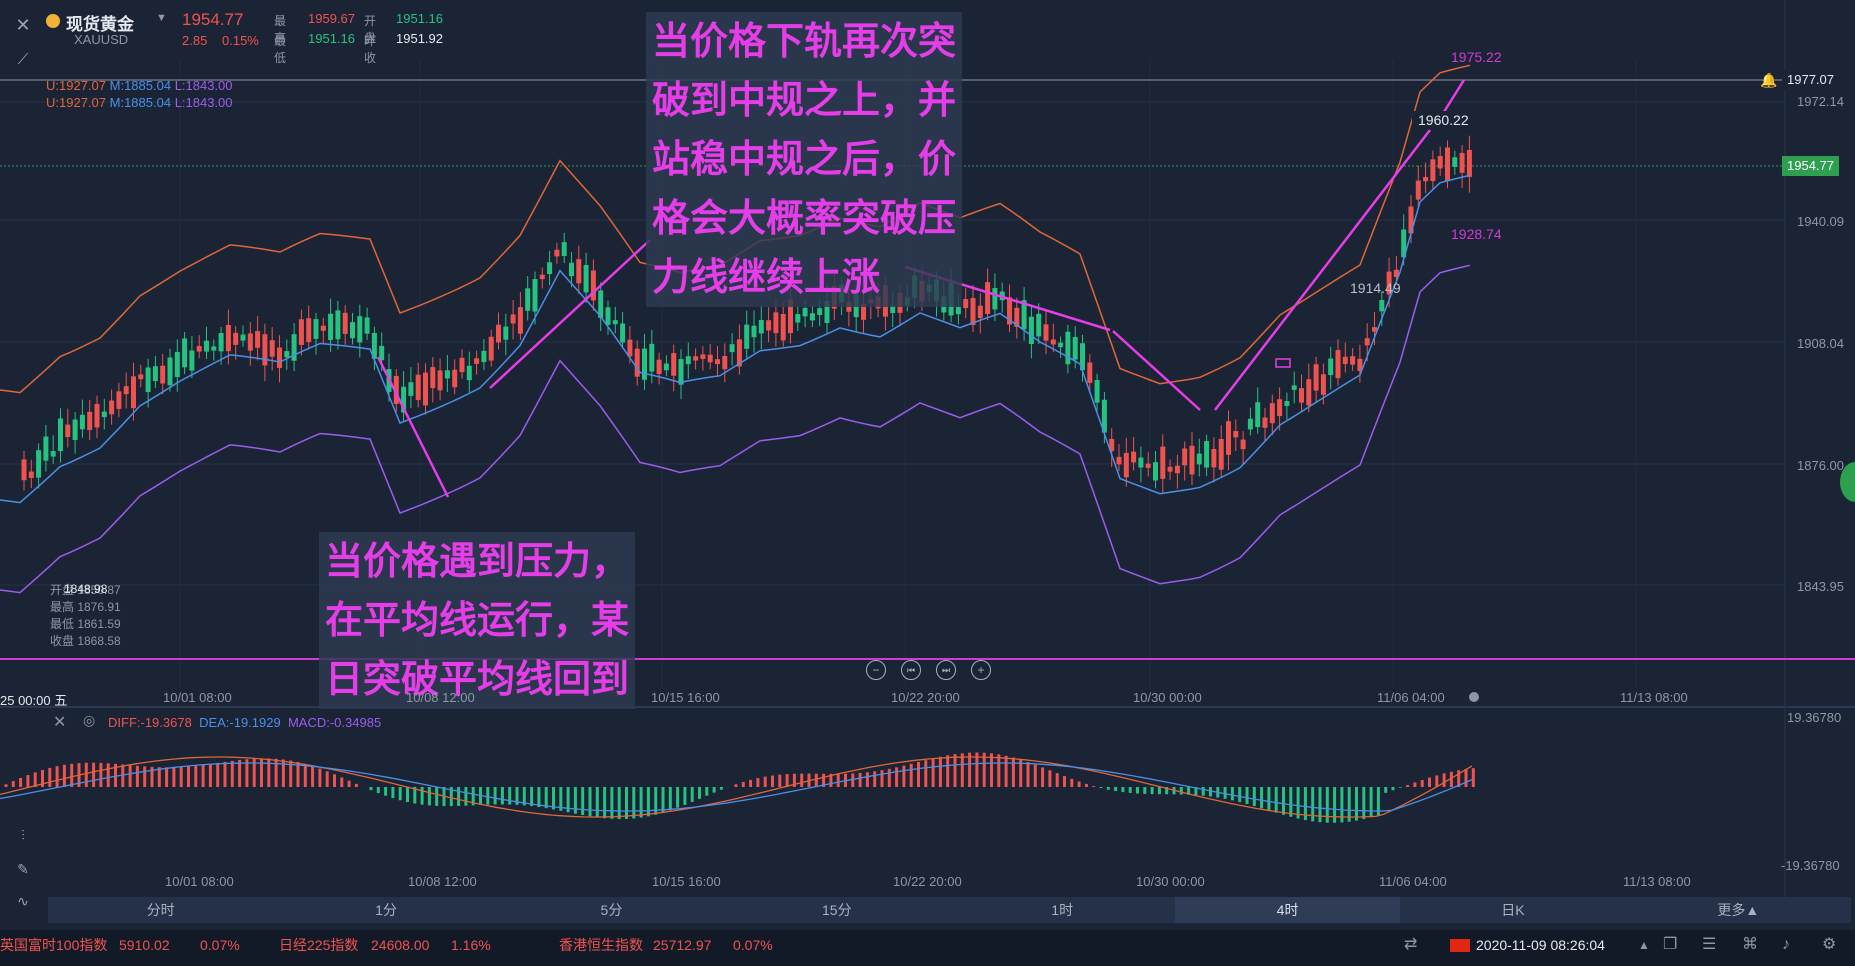 This screenshot has width=1855, height=966. What do you see at coordinates (54, 945) in the screenshot?
I see `ticker-name: 英国富时100指数` at bounding box center [54, 945].